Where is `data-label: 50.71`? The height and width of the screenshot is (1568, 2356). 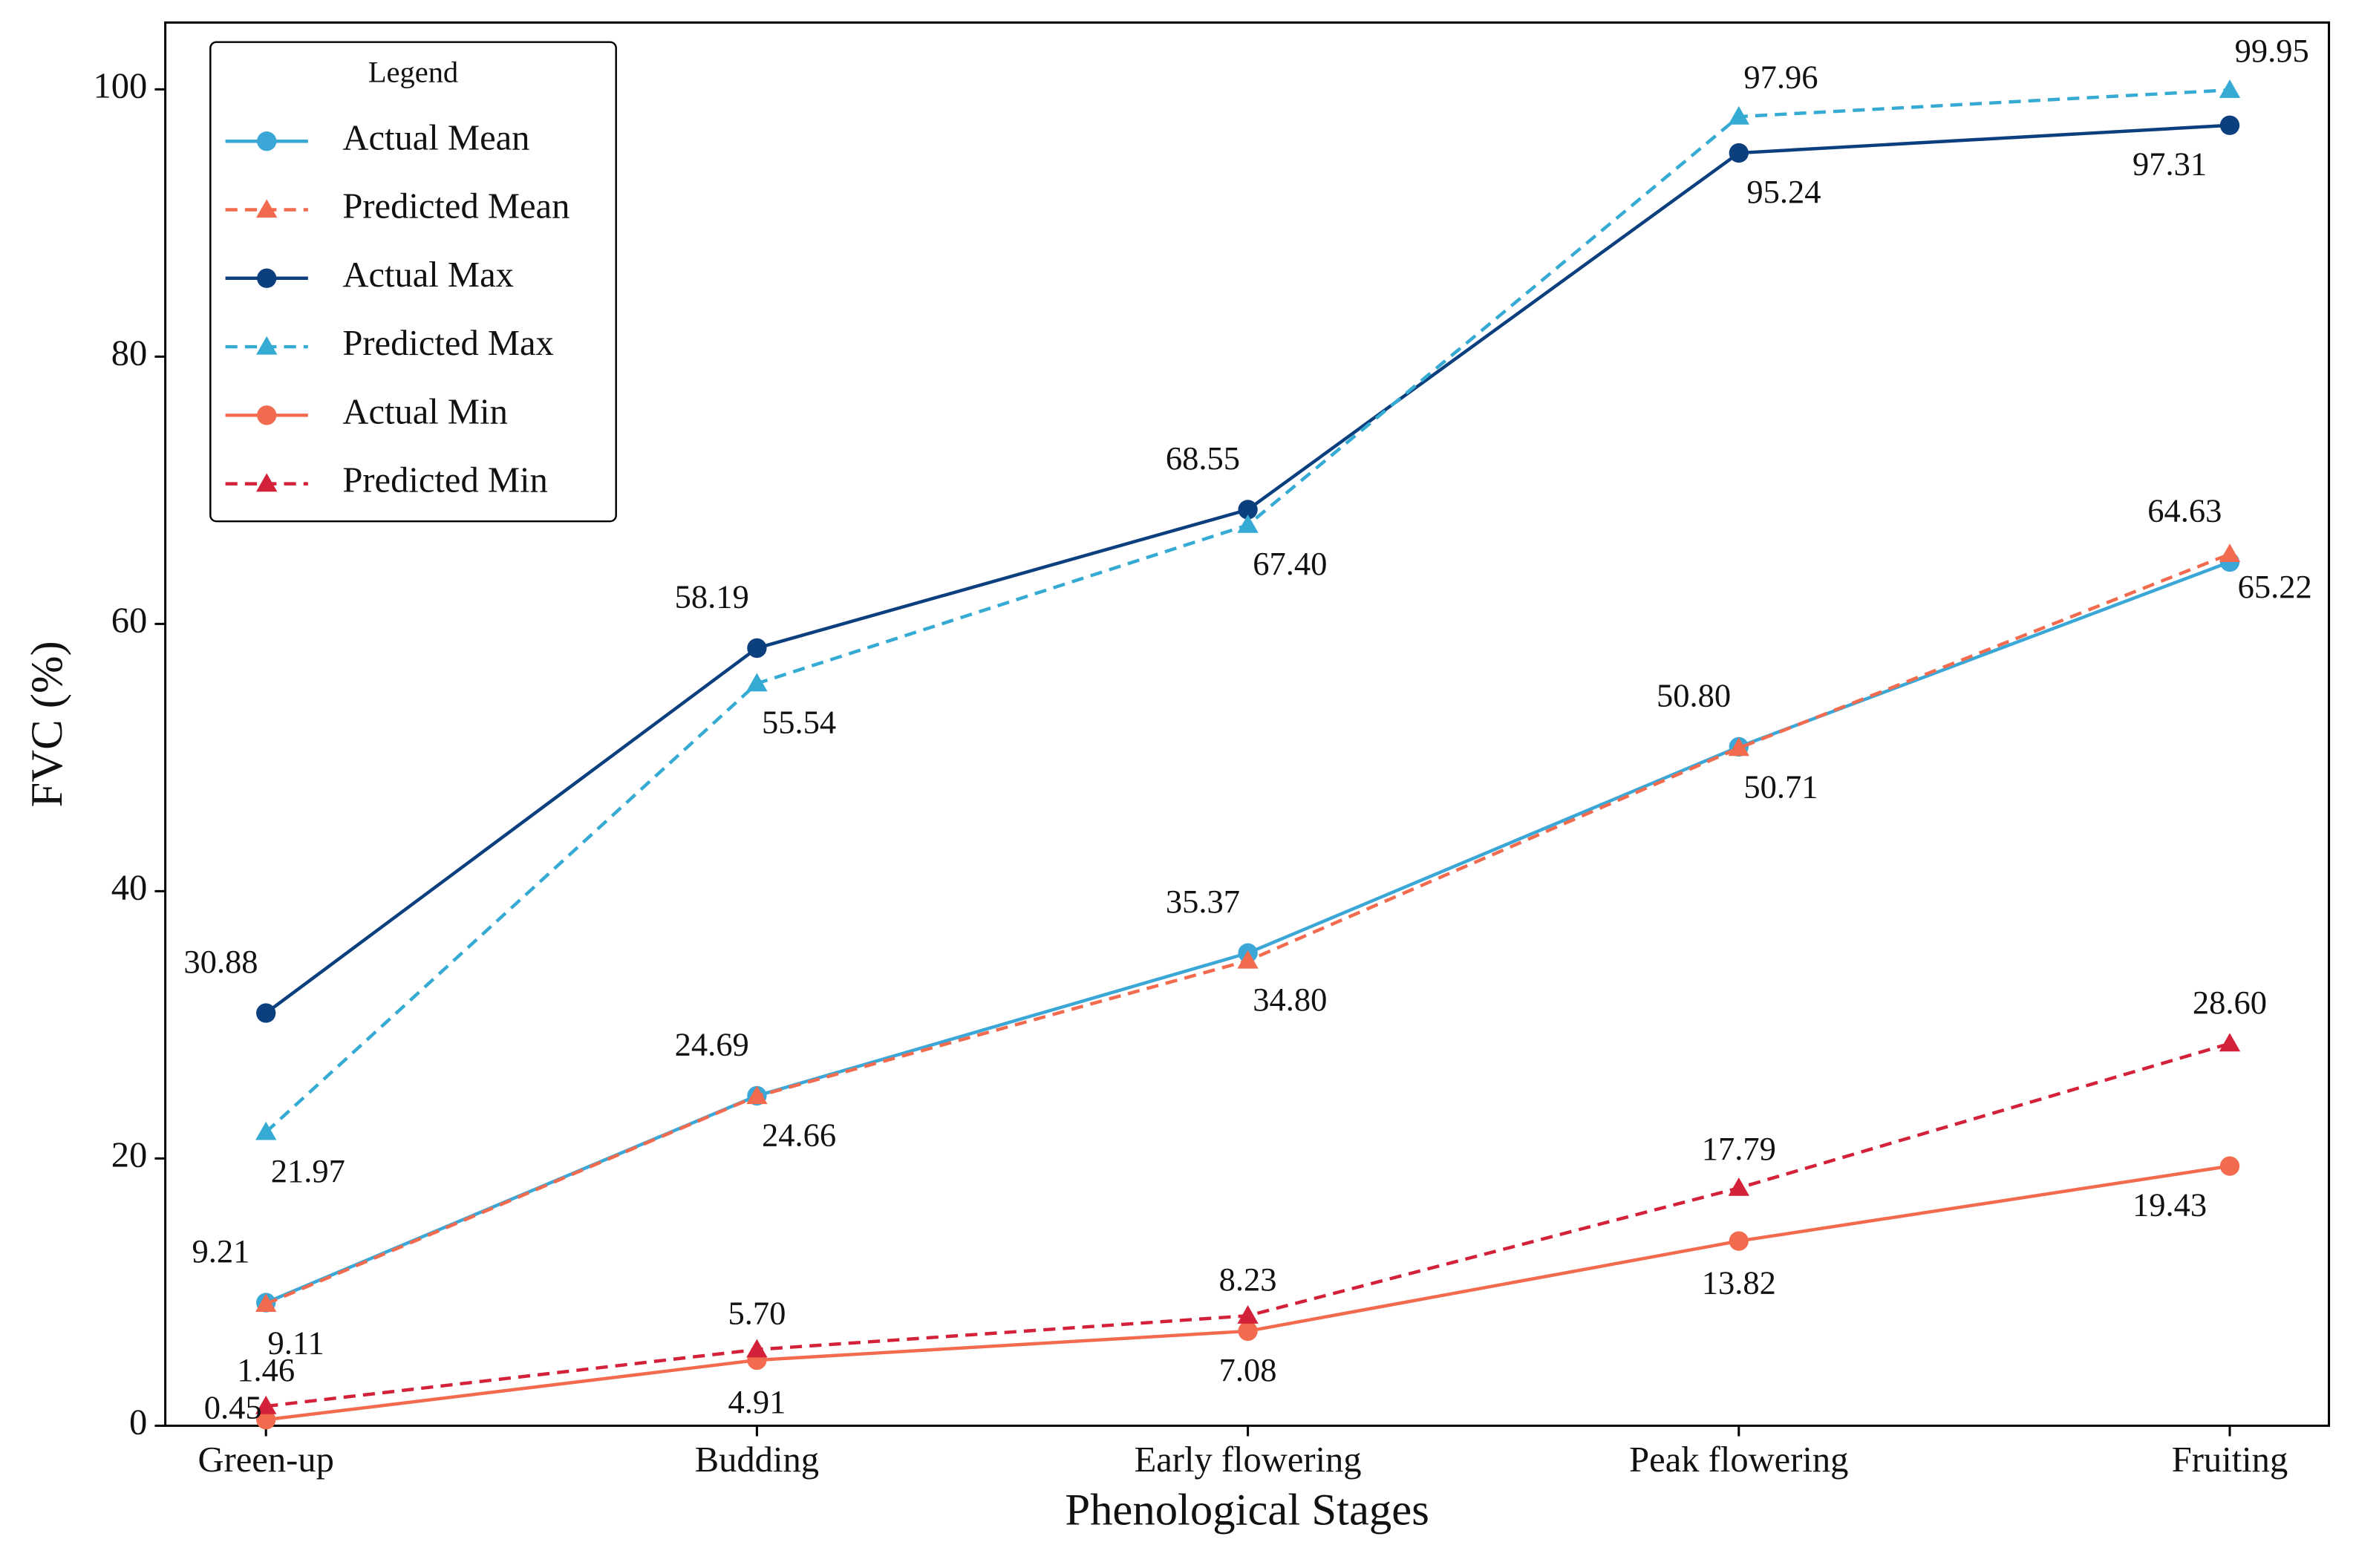
data-label: 50.71 is located at coordinates (1780, 786).